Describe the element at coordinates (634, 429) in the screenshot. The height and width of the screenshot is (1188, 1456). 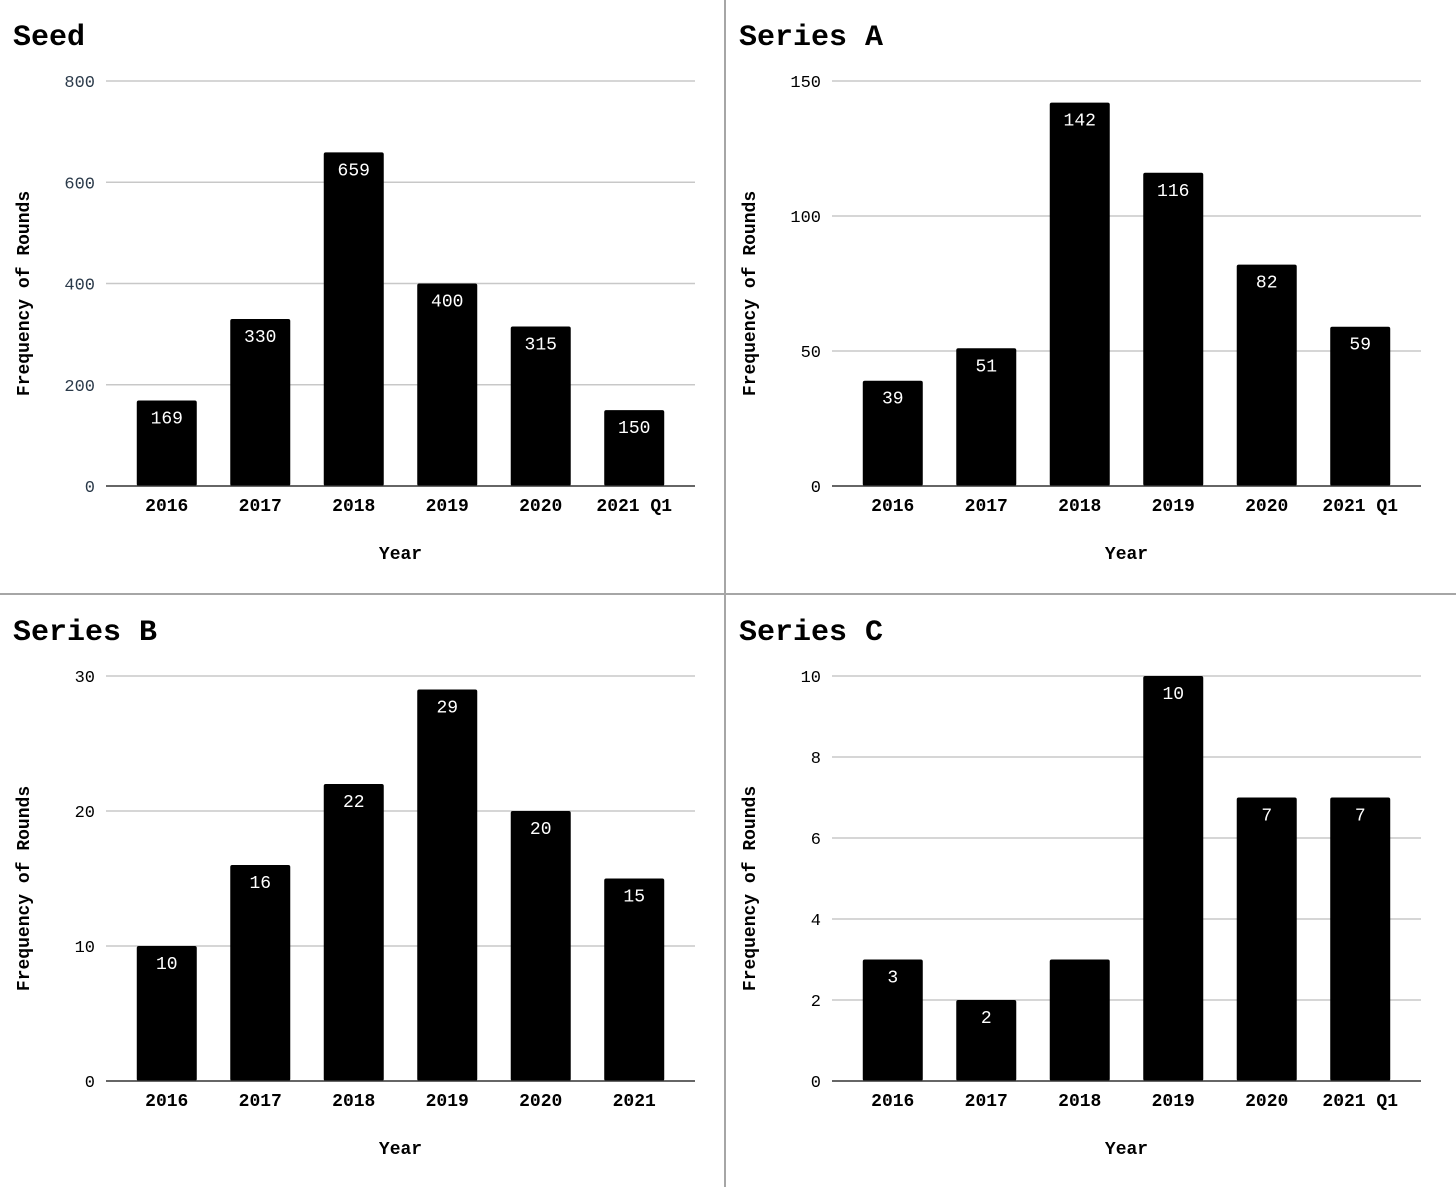
I see `data-label: 150` at that location.